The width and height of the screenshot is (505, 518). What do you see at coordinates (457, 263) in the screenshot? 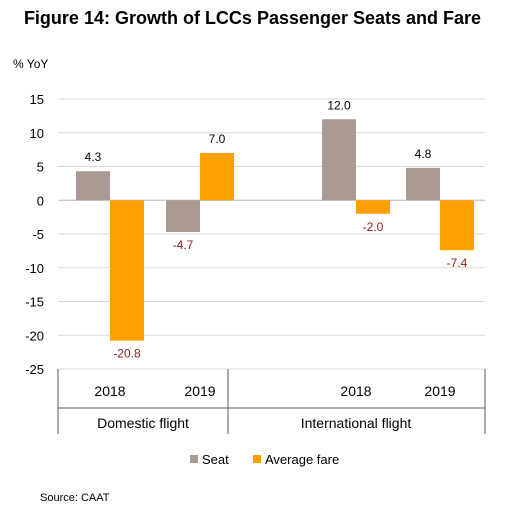
I see `data-label: -7.4` at bounding box center [457, 263].